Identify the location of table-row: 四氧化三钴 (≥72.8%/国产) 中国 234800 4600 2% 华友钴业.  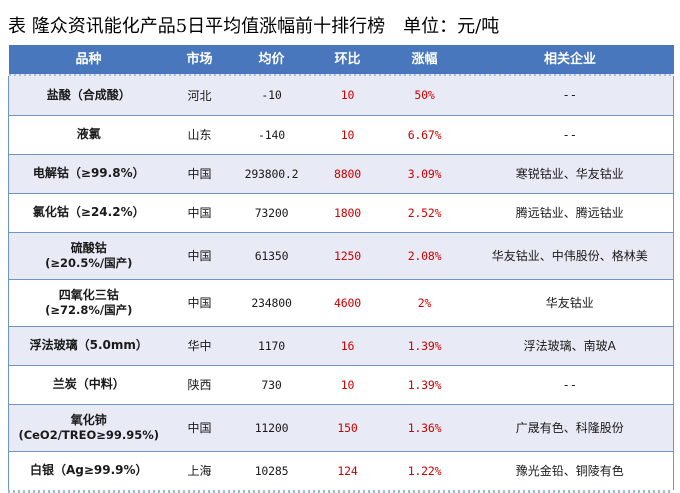
(341, 302).